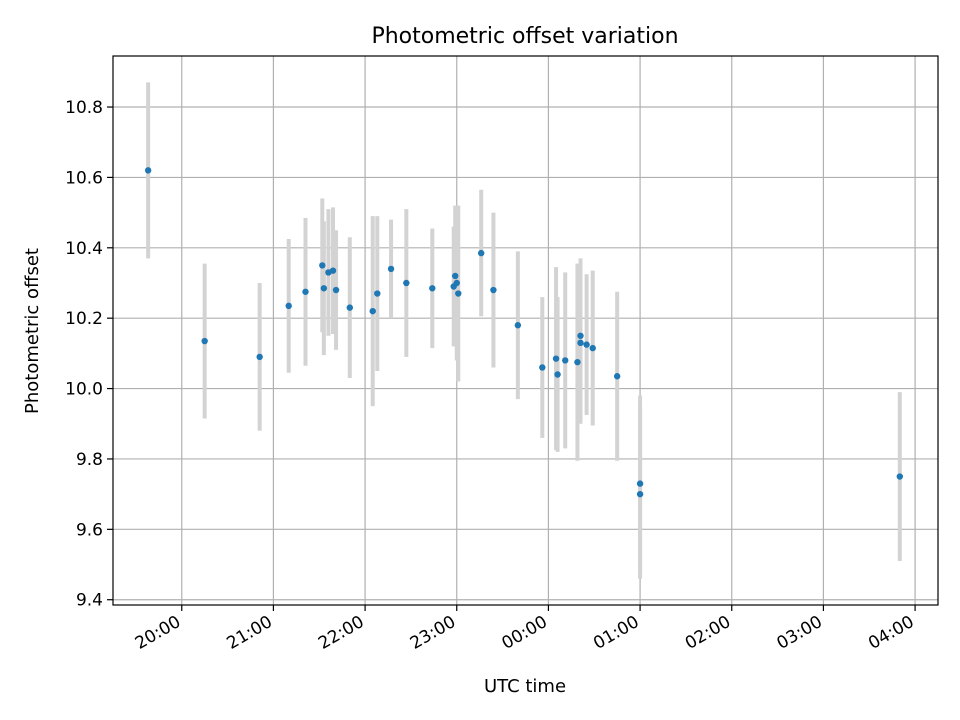  What do you see at coordinates (84, 249) in the screenshot?
I see `y-tick-label: 10.4` at bounding box center [84, 249].